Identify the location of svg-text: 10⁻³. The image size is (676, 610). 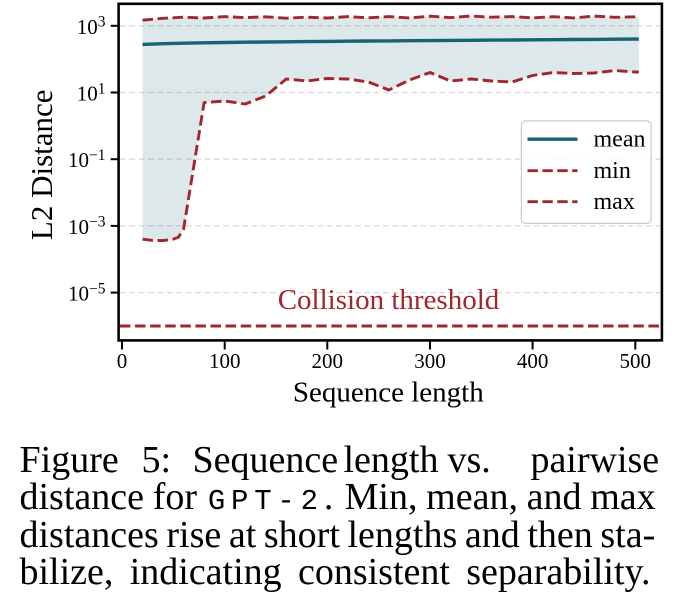
(87, 226).